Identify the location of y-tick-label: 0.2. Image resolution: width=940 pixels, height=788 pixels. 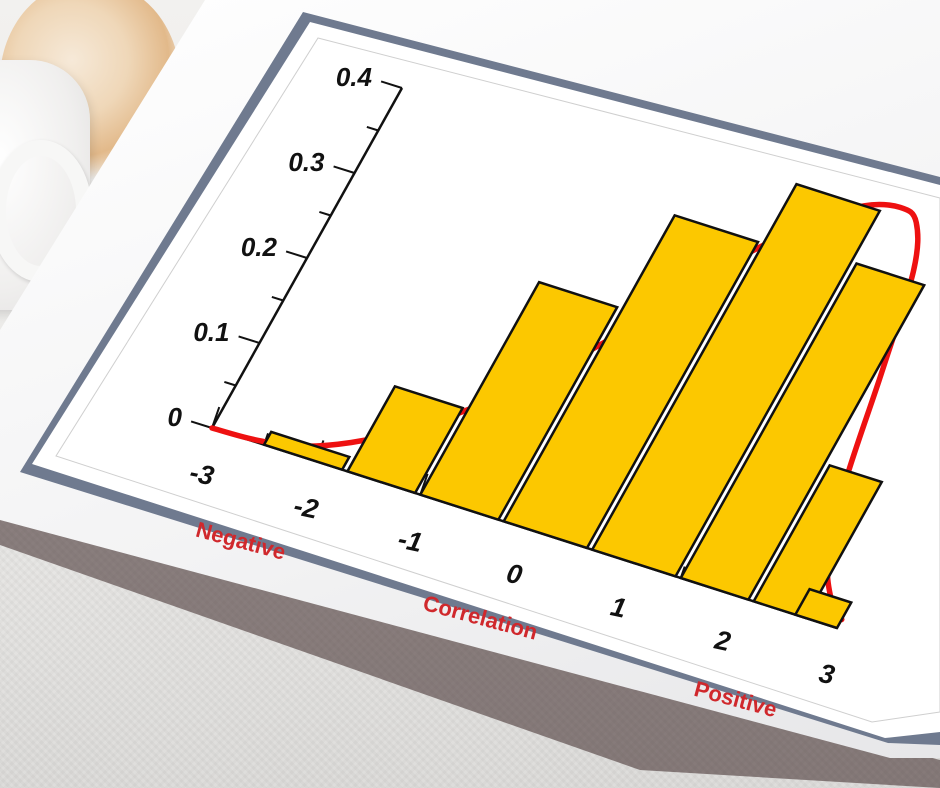
(259, 247).